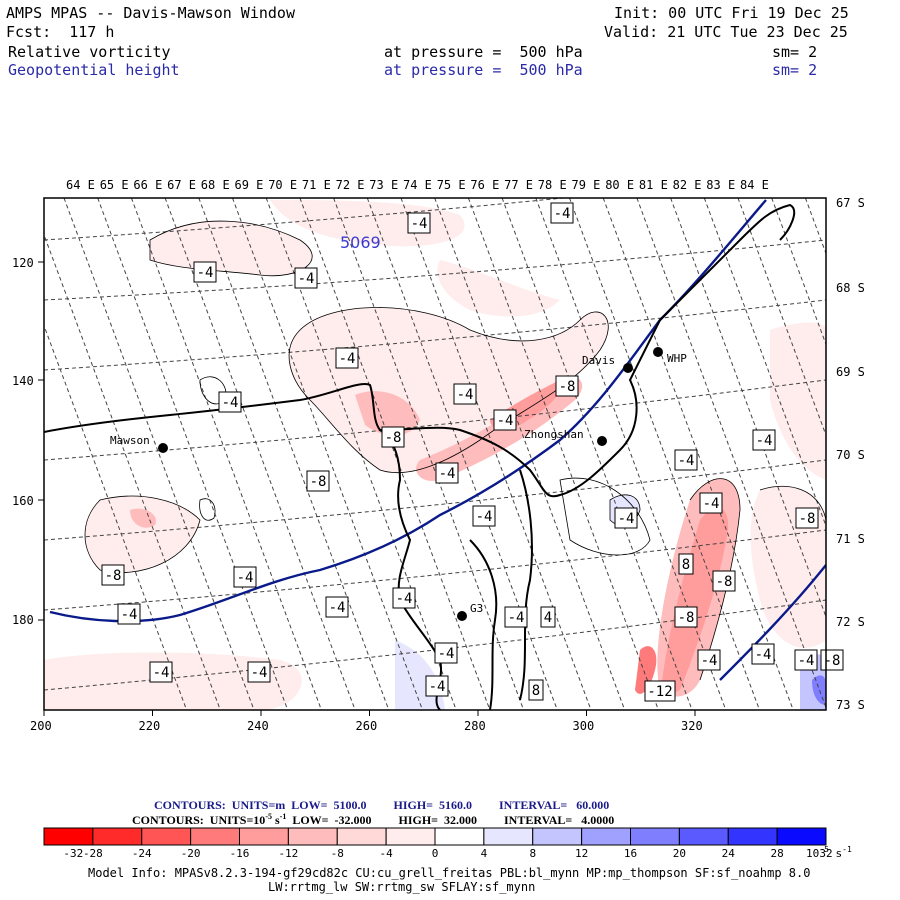 The width and height of the screenshot is (900, 900). What do you see at coordinates (93, 853) in the screenshot?
I see `color-scale-label: -28` at bounding box center [93, 853].